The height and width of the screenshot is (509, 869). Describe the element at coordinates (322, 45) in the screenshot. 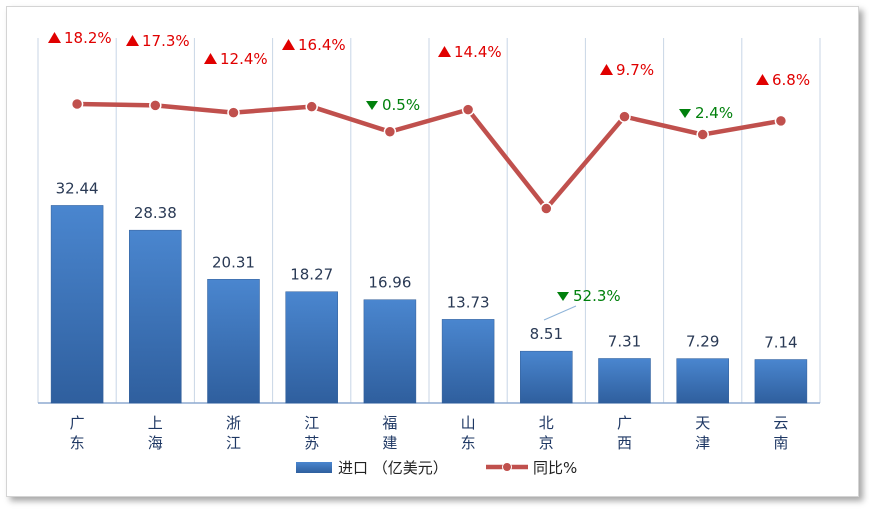

I see `growth-label: 16.4%` at that location.